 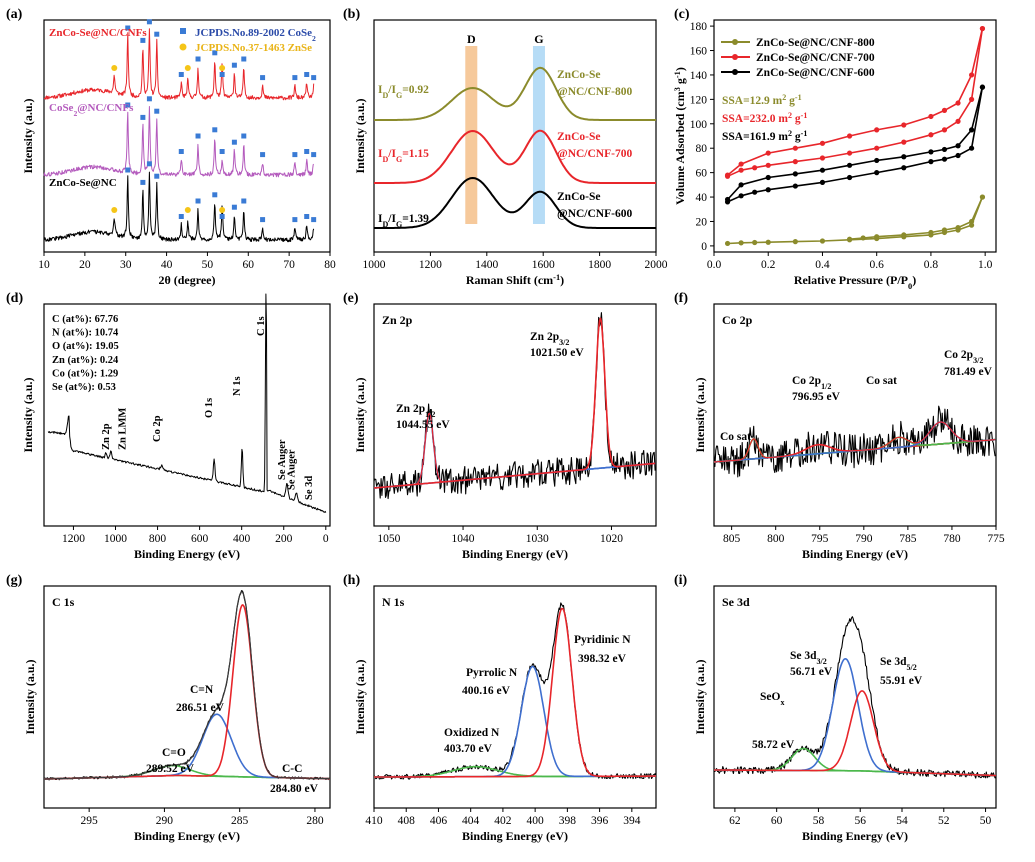 What do you see at coordinates (284, 539) in the screenshot?
I see `x-tick-label: 200` at bounding box center [284, 539].